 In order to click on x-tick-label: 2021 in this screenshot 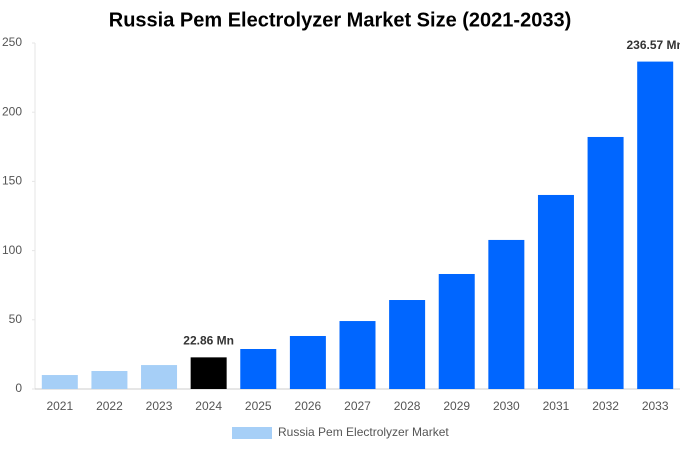, I will do `click(59, 406)`.